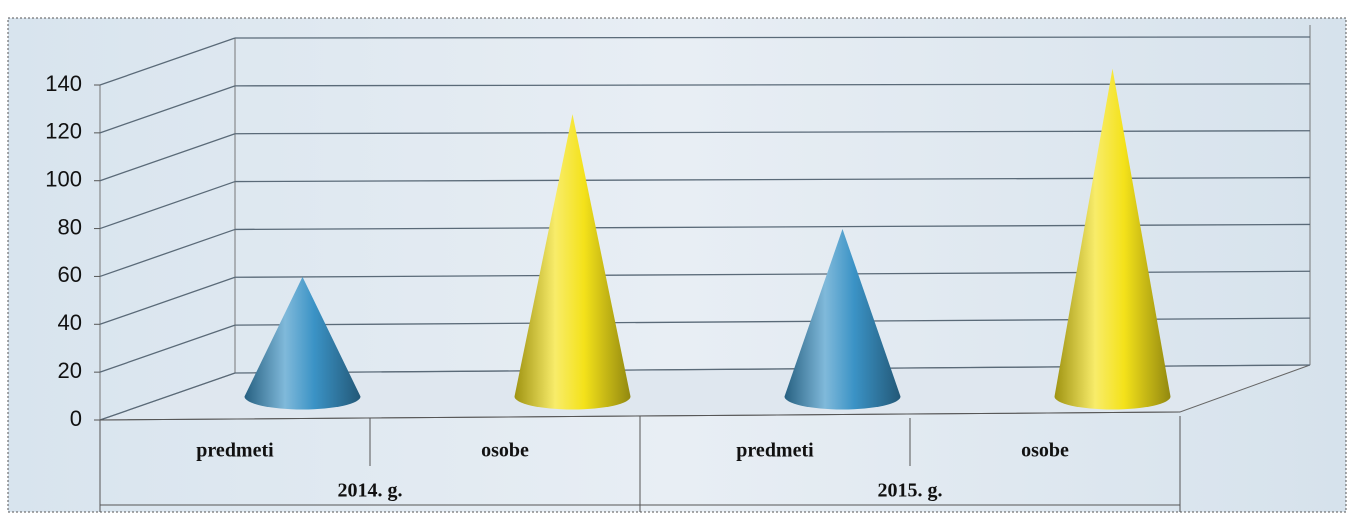  Describe the element at coordinates (70, 322) in the screenshot. I see `y-tick-label: 40` at that location.